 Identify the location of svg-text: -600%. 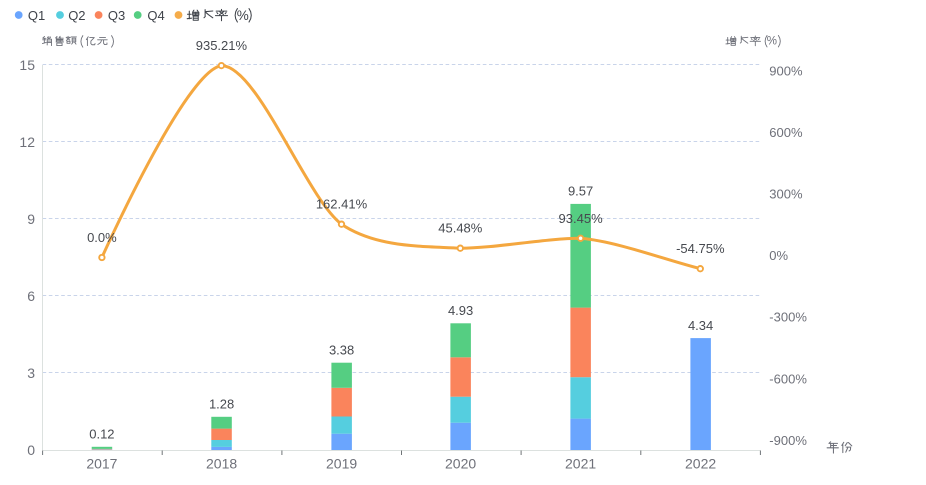
(788, 378).